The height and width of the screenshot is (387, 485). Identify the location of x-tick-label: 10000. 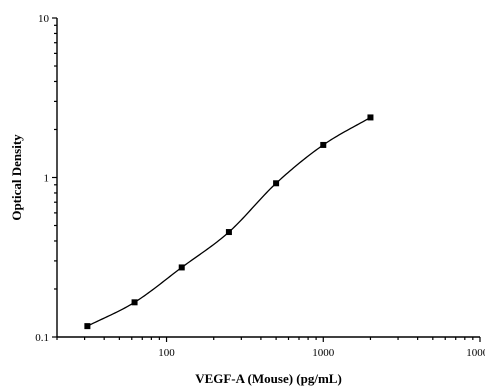
(475, 353).